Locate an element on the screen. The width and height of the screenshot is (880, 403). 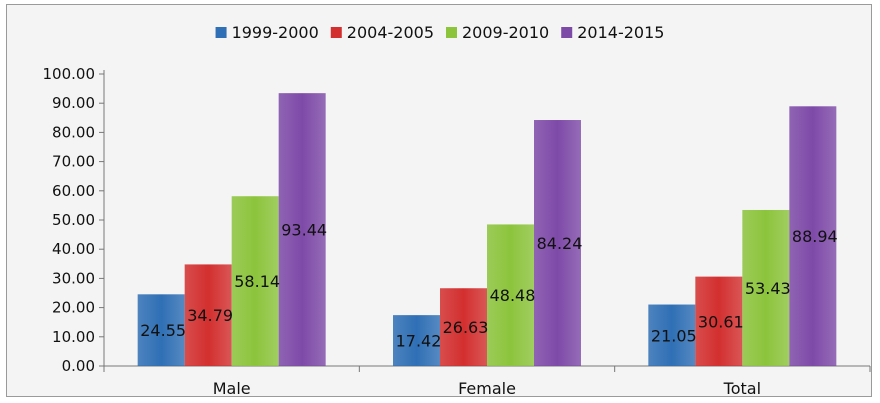
legend: 1999-2000 2004-2005 2009-2010 2014-2015 is located at coordinates (439, 32).